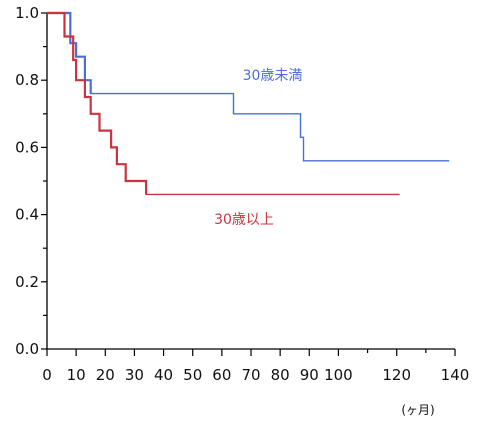 This screenshot has width=480, height=429. What do you see at coordinates (76, 375) in the screenshot?
I see `x-tick-label: 10` at bounding box center [76, 375].